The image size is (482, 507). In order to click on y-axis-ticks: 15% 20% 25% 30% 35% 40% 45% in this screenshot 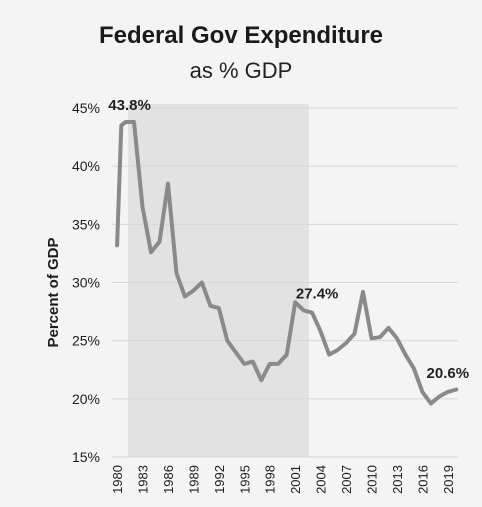, I will do `click(86, 282)`.